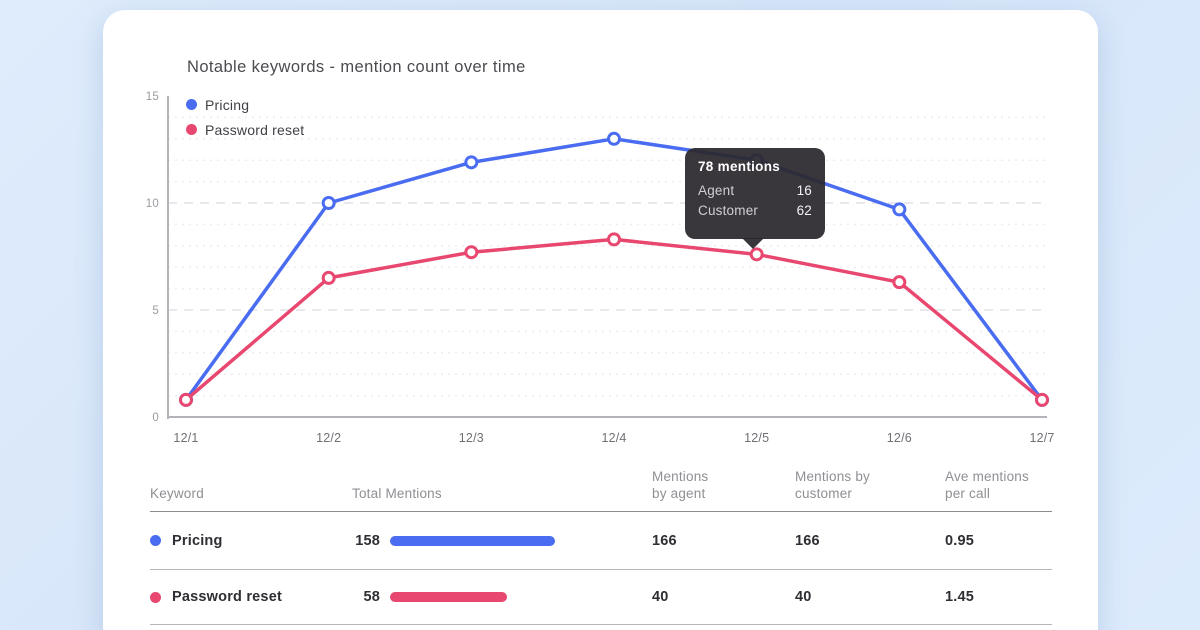 This screenshot has height=630, width=1200. I want to click on keyword-cell: Pricing, so click(251, 541).